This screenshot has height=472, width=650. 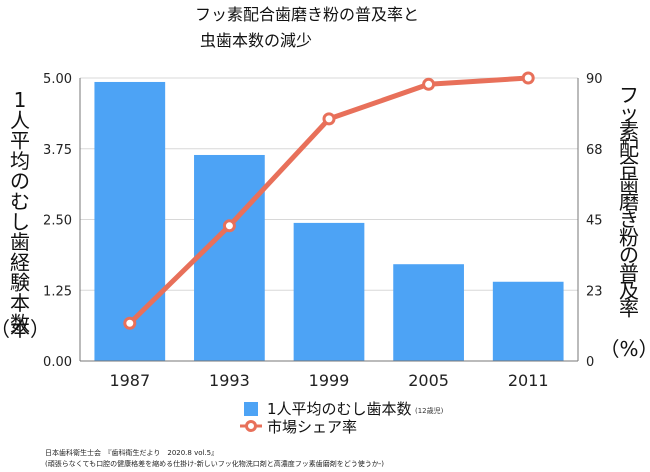 I want to click on legend-line-marker, so click(x=251, y=426).